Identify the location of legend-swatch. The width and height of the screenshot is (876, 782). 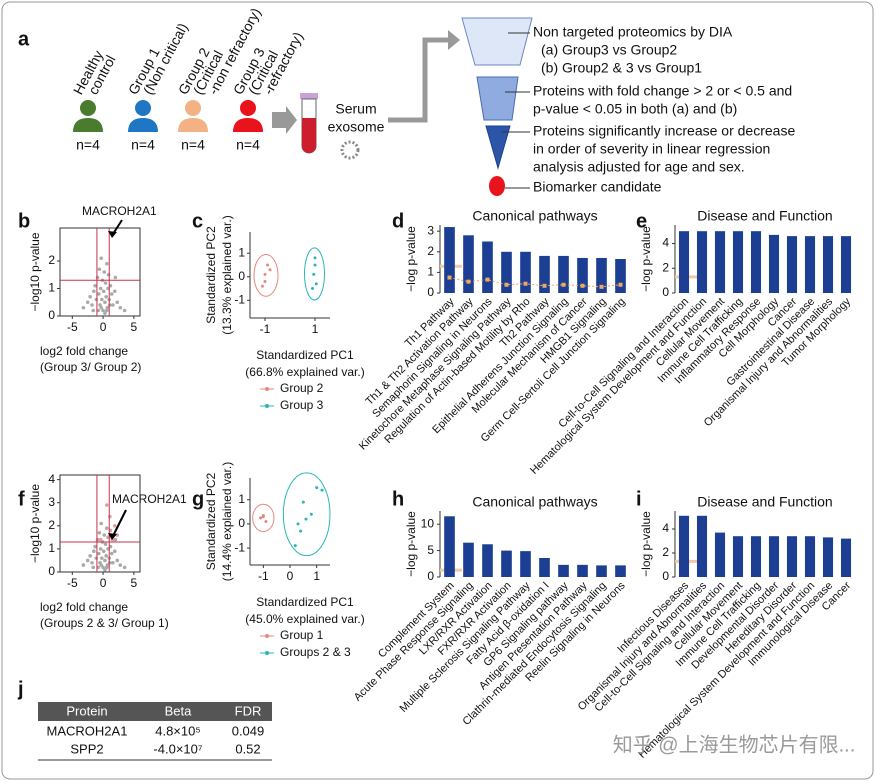
(267, 389).